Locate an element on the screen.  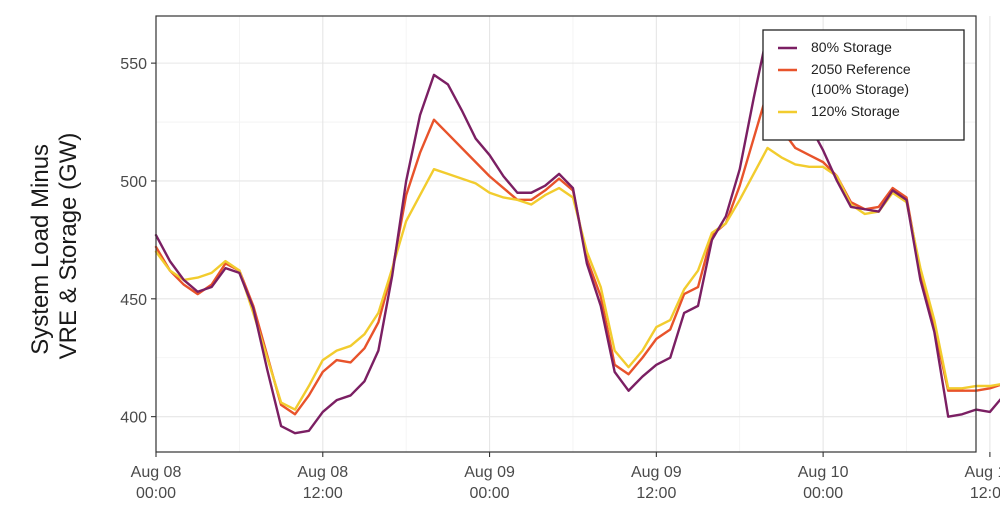
legend-label-line: 2050 Reference is located at coordinates (861, 69).